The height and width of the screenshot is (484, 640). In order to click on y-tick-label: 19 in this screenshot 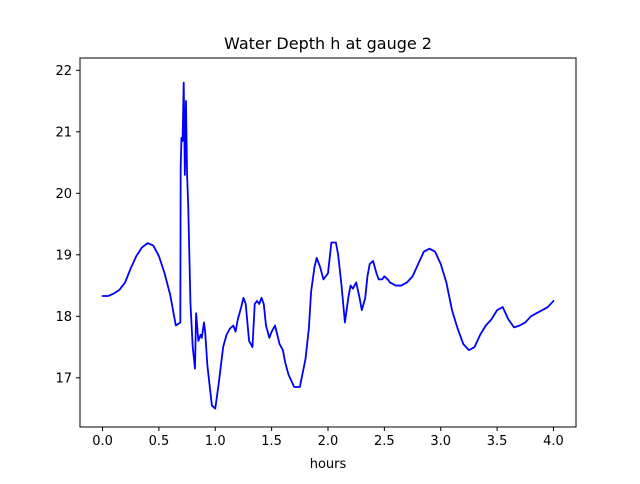, I will do `click(63, 255)`.